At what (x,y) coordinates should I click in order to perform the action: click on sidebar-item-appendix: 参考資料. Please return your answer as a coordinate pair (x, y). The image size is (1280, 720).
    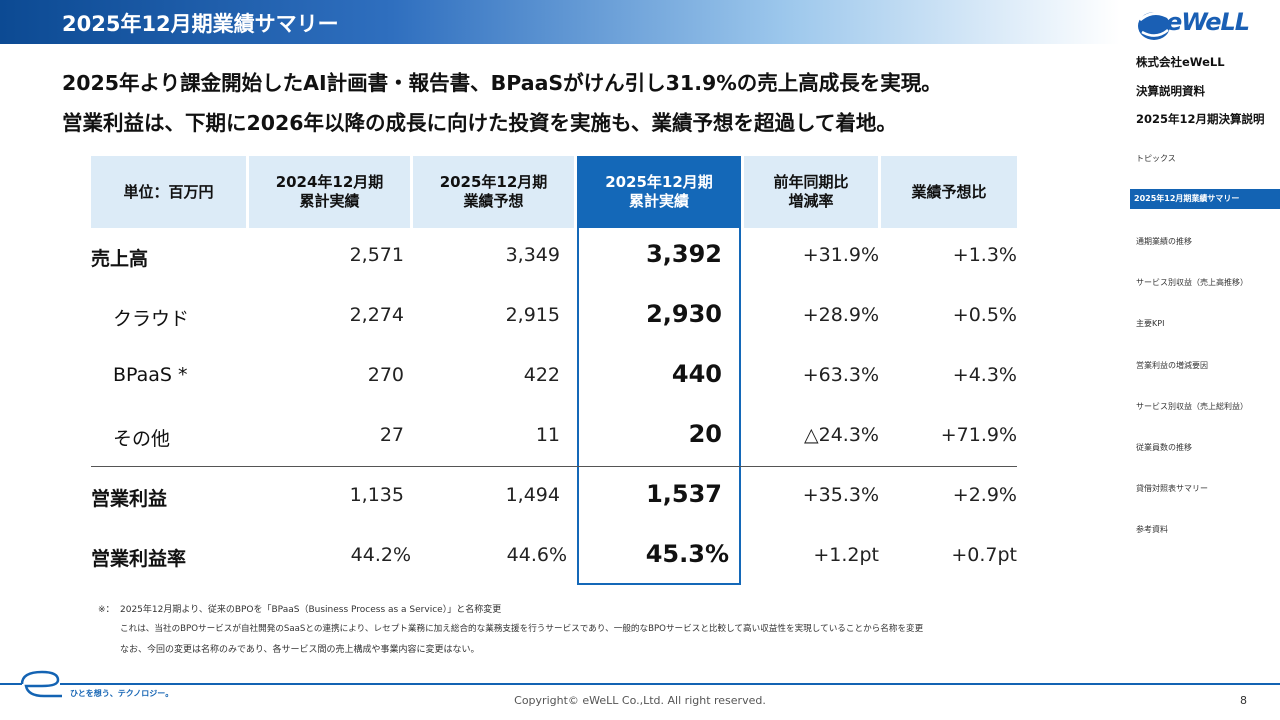
    Looking at the image, I should click on (1152, 529).